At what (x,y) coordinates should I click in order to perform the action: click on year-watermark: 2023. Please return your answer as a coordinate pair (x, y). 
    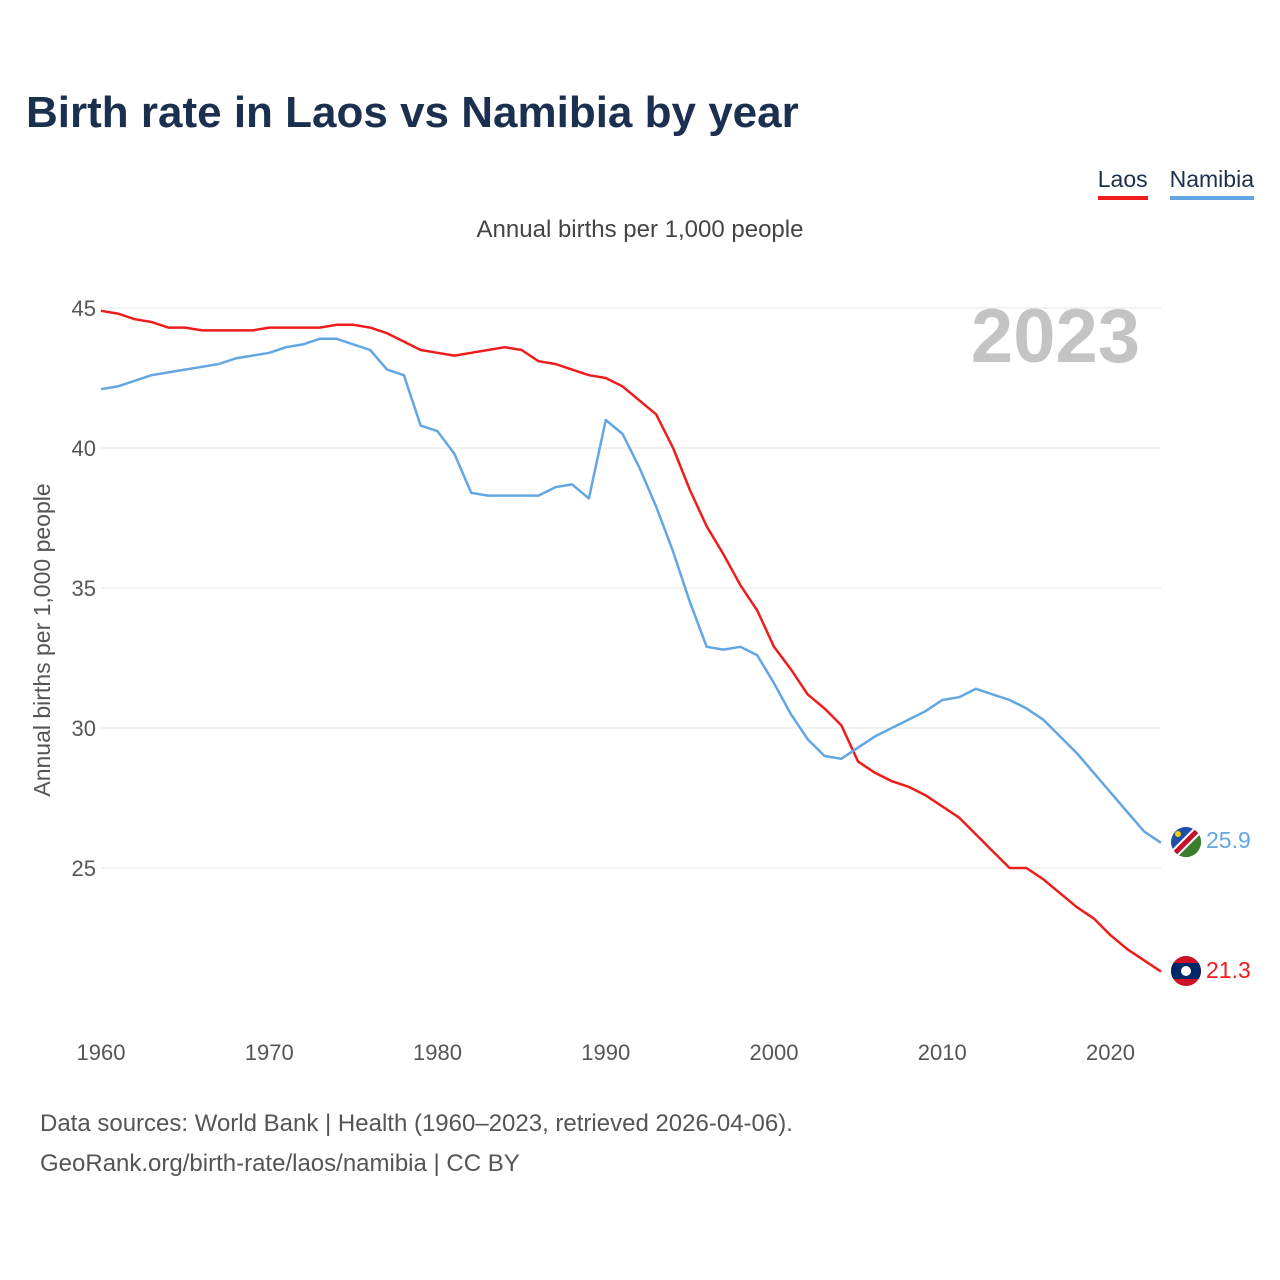
    Looking at the image, I should click on (1055, 336).